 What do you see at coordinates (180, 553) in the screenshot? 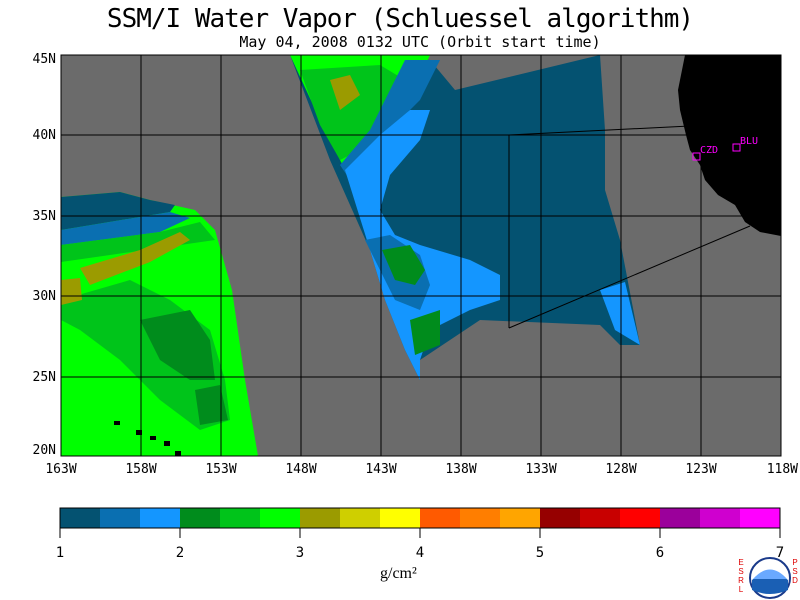
I see `colorbar-tick-label: 2` at bounding box center [180, 553].